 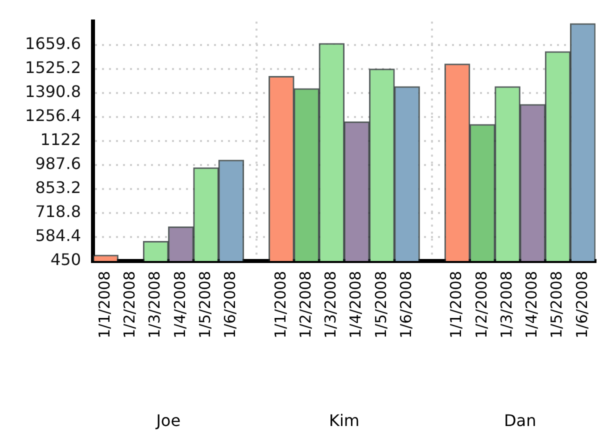 What do you see at coordinates (58, 164) in the screenshot?
I see `y-tick-label: 987.6` at bounding box center [58, 164].